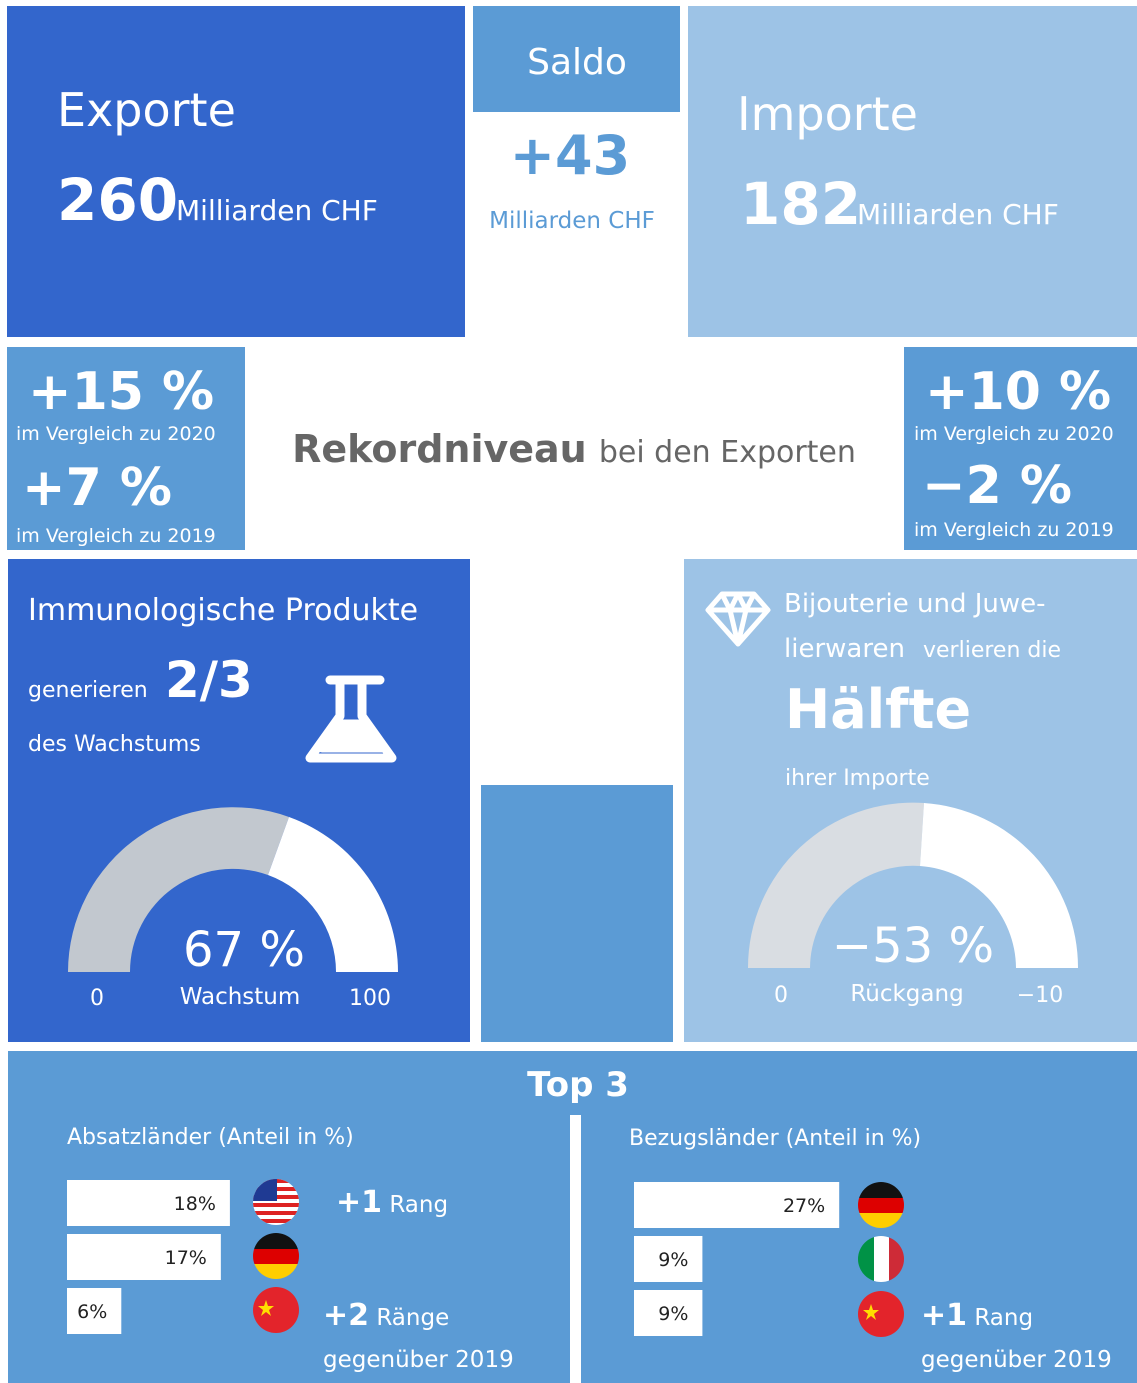 This screenshot has width=1137, height=1383. Describe the element at coordinates (186, 1258) in the screenshot. I see `bar-label: 17%` at that location.